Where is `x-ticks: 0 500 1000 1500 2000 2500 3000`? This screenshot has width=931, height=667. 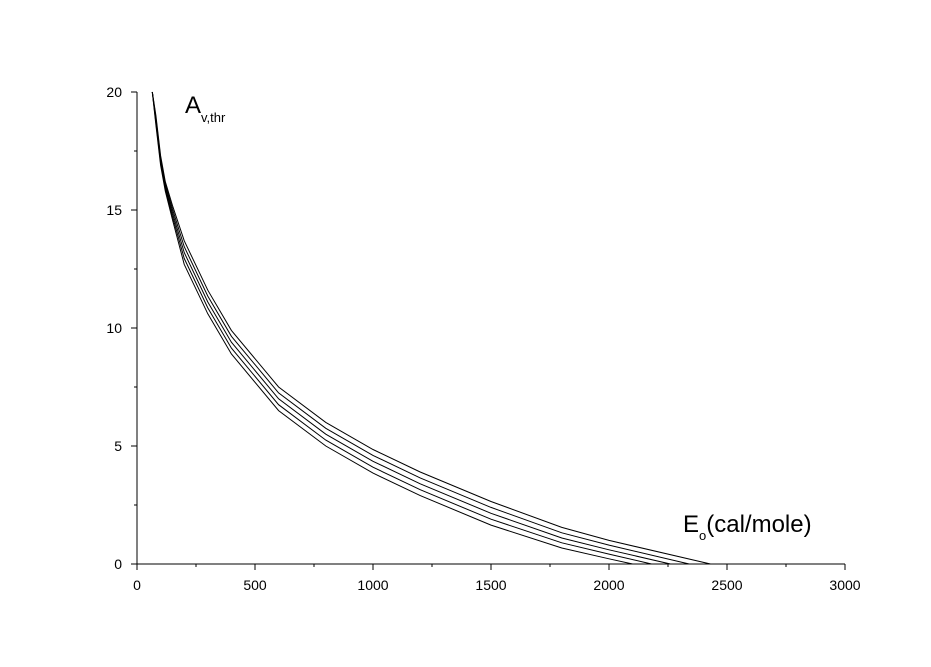
x-ticks: 0 500 1000 1500 2000 2500 3000 is located at coordinates (497, 578).